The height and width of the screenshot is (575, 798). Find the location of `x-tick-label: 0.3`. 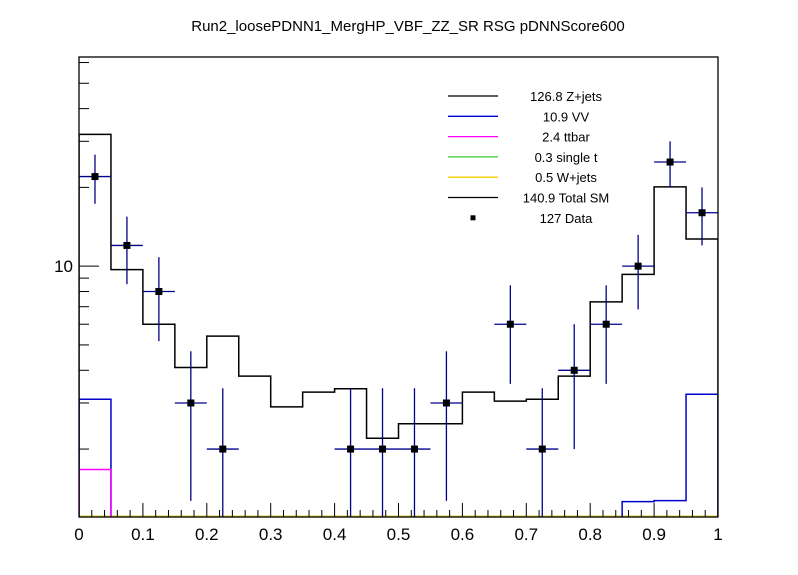

x-tick-label: 0.3 is located at coordinates (271, 534).